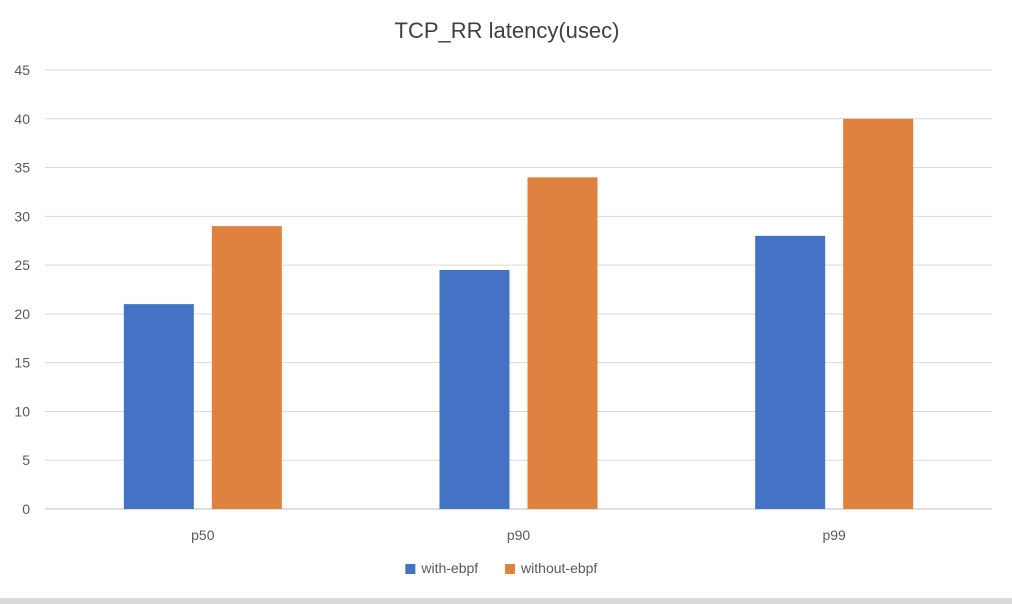 This screenshot has width=1012, height=604. What do you see at coordinates (22, 289) in the screenshot?
I see `y-axis-tick-labels: 0 5 10 15 20 25 30 35 40 45` at bounding box center [22, 289].